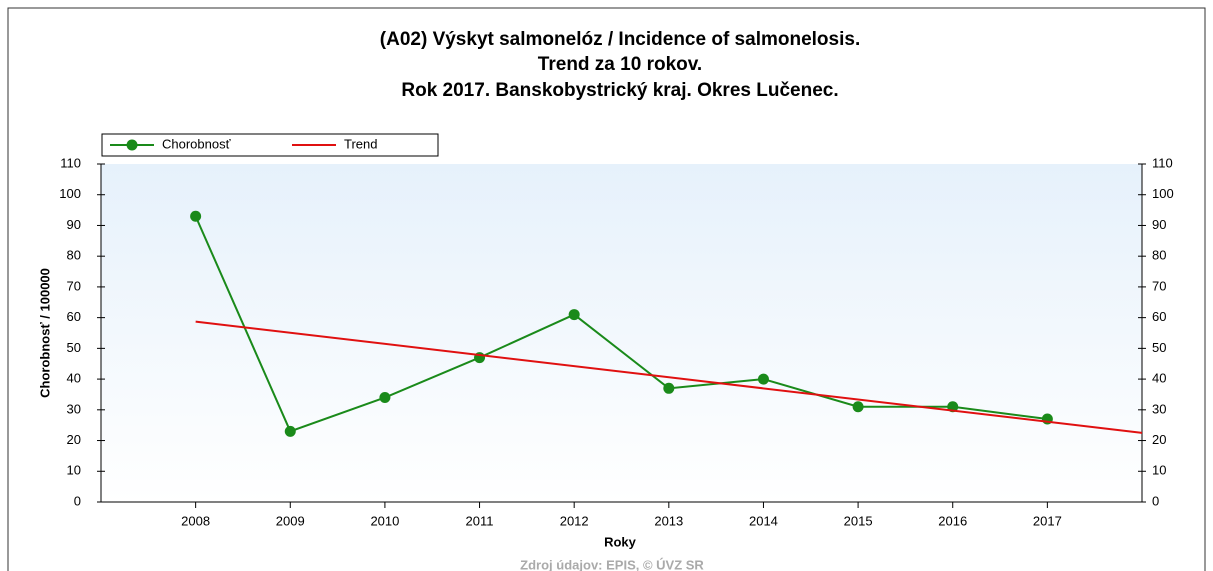  What do you see at coordinates (77, 500) in the screenshot?
I see `y-tick-label: 0` at bounding box center [77, 500].